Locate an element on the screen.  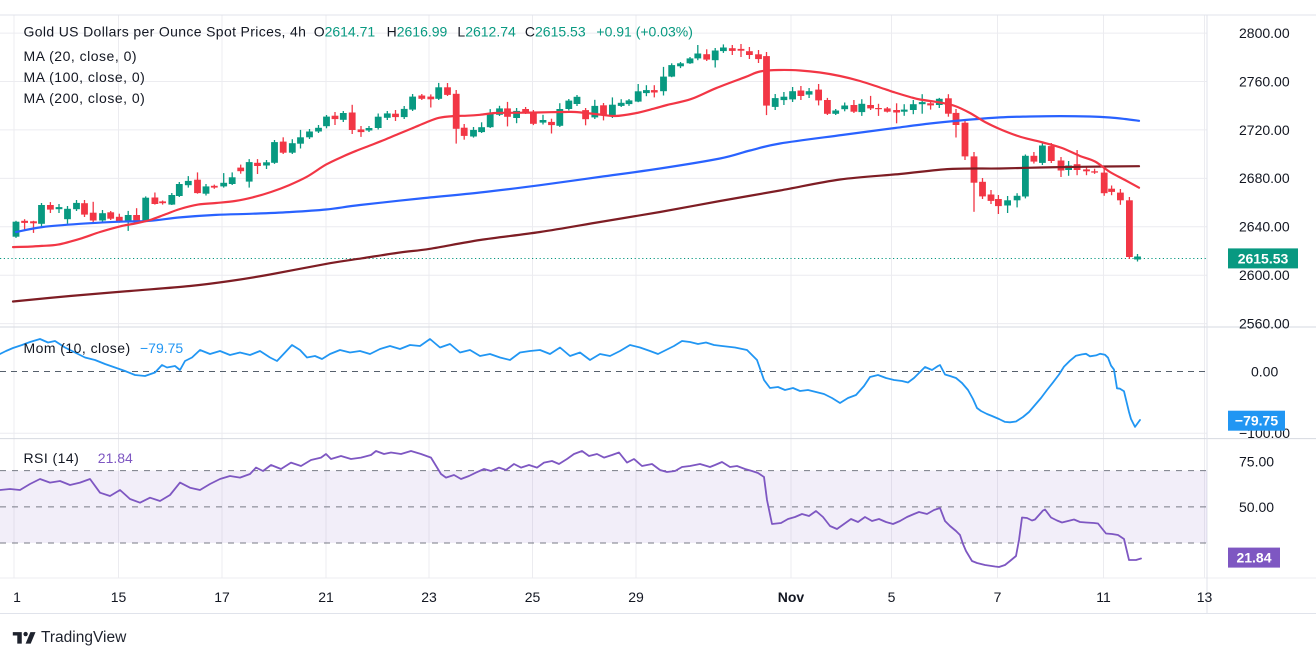
svg-text: 2615.53 is located at coordinates (1263, 258).